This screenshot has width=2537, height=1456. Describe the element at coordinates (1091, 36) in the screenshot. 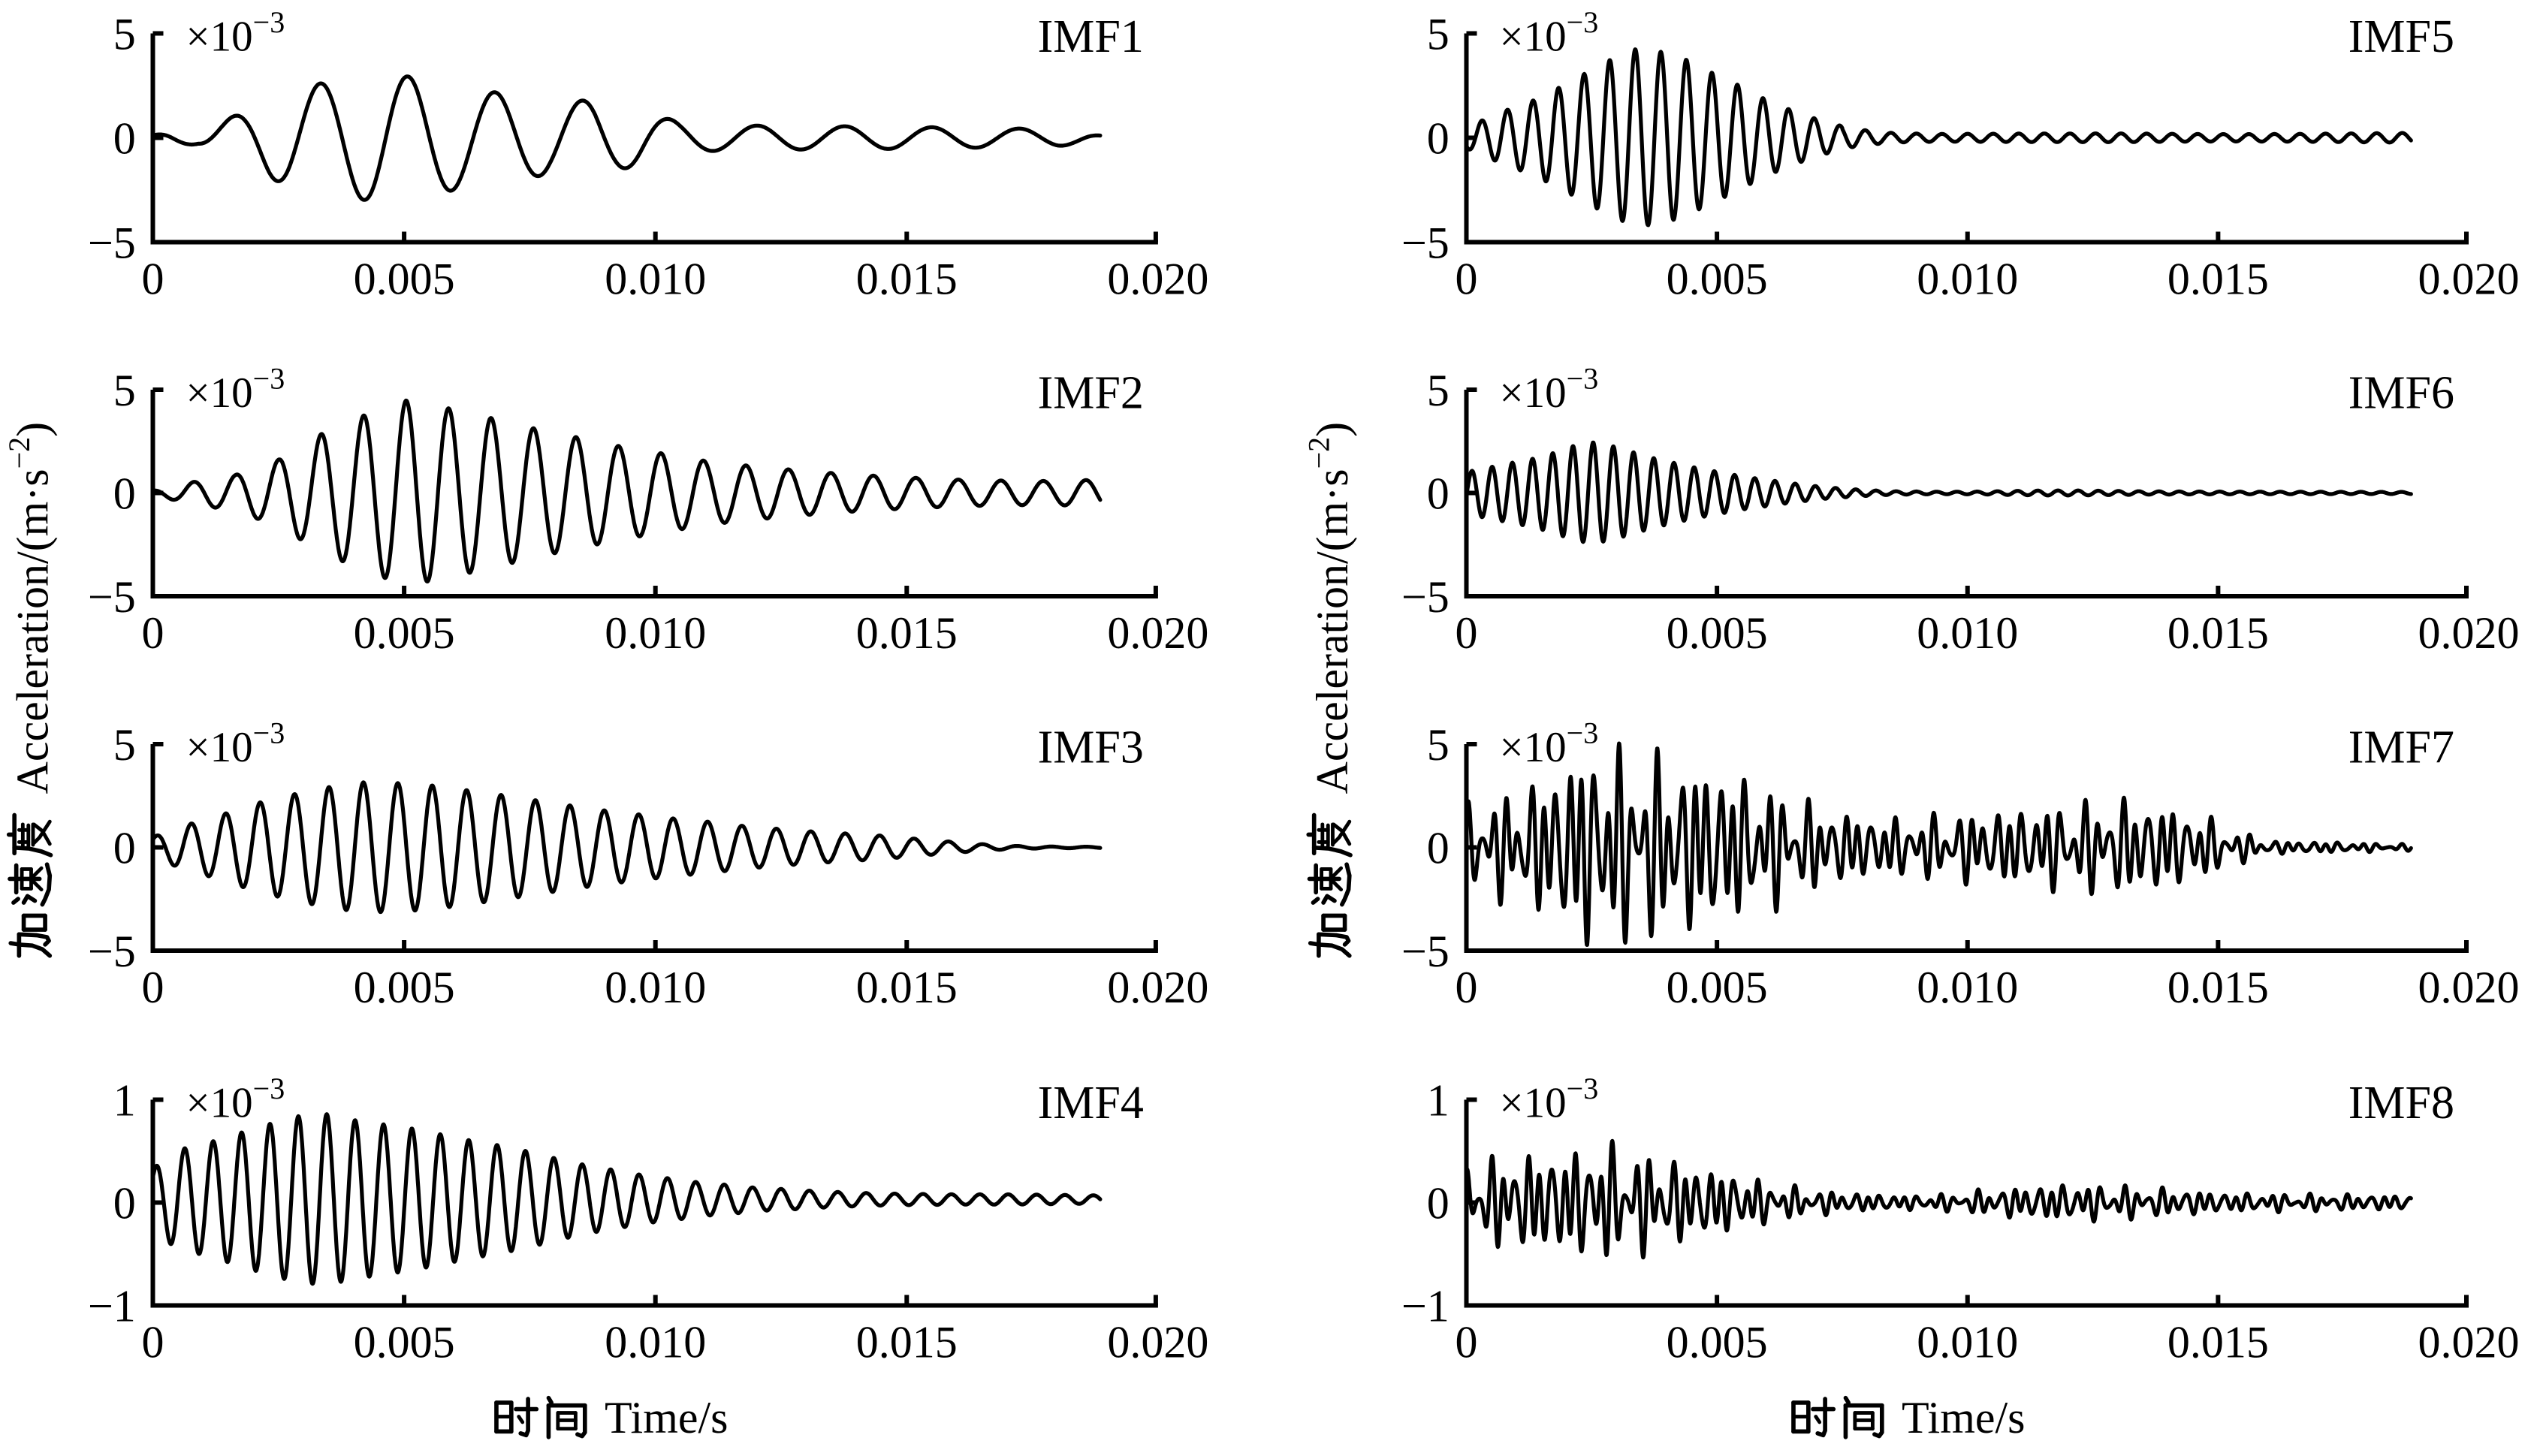

I see `svg-text: IMF1` at that location.